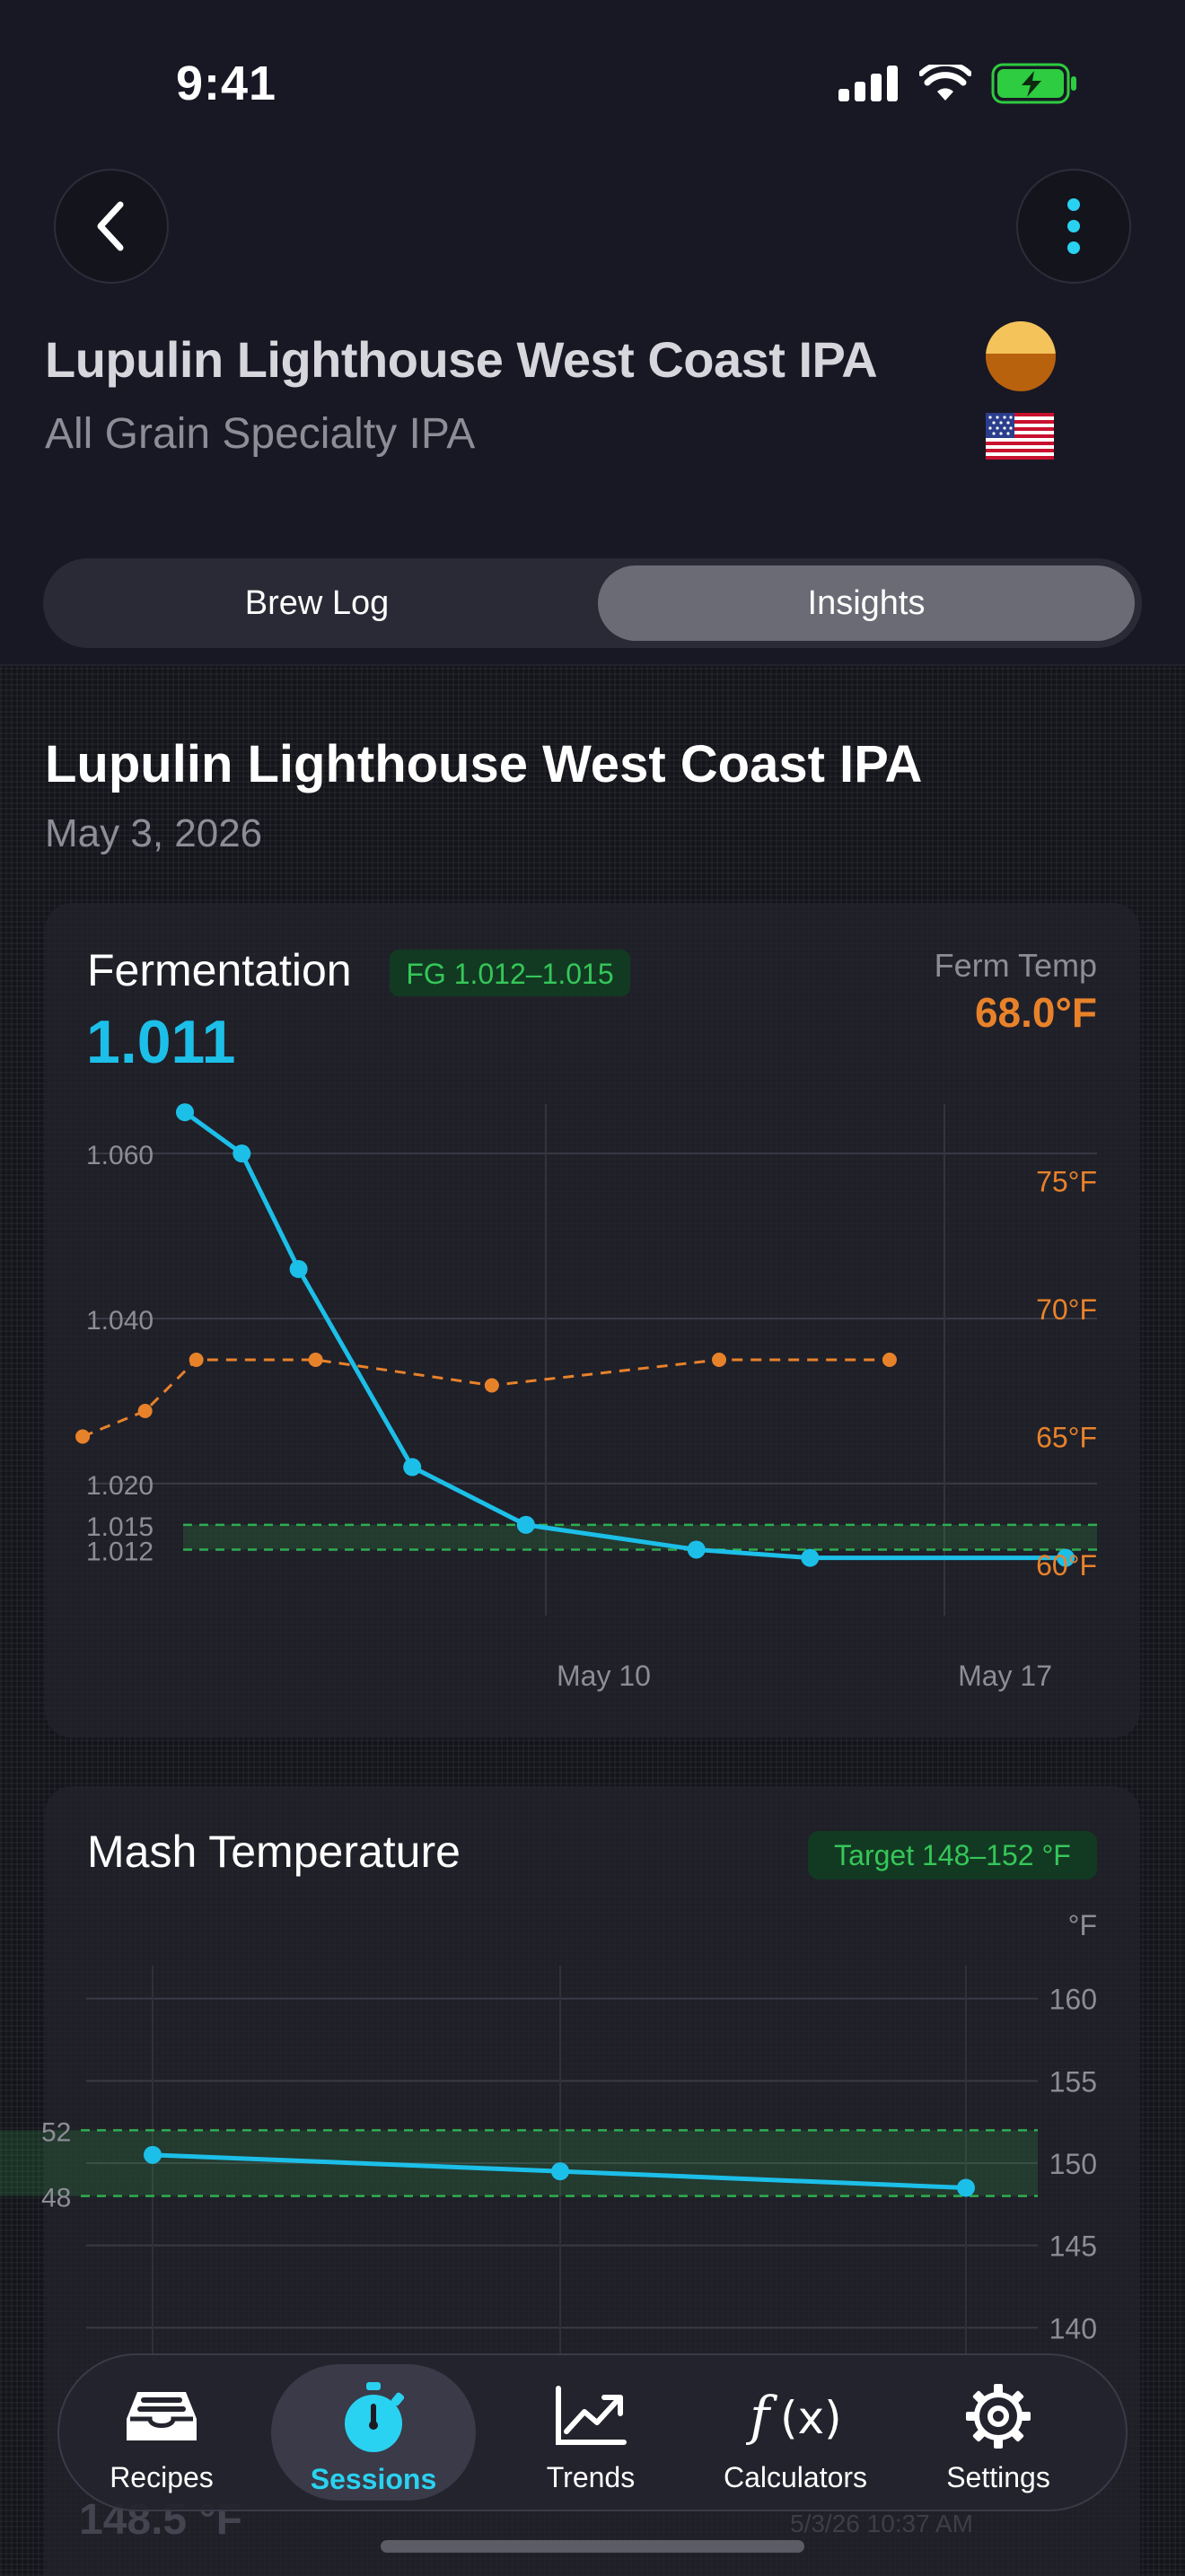 The width and height of the screenshot is (1185, 2576). Describe the element at coordinates (624, 1335) in the screenshot. I see `ferm-gravity-line` at that location.